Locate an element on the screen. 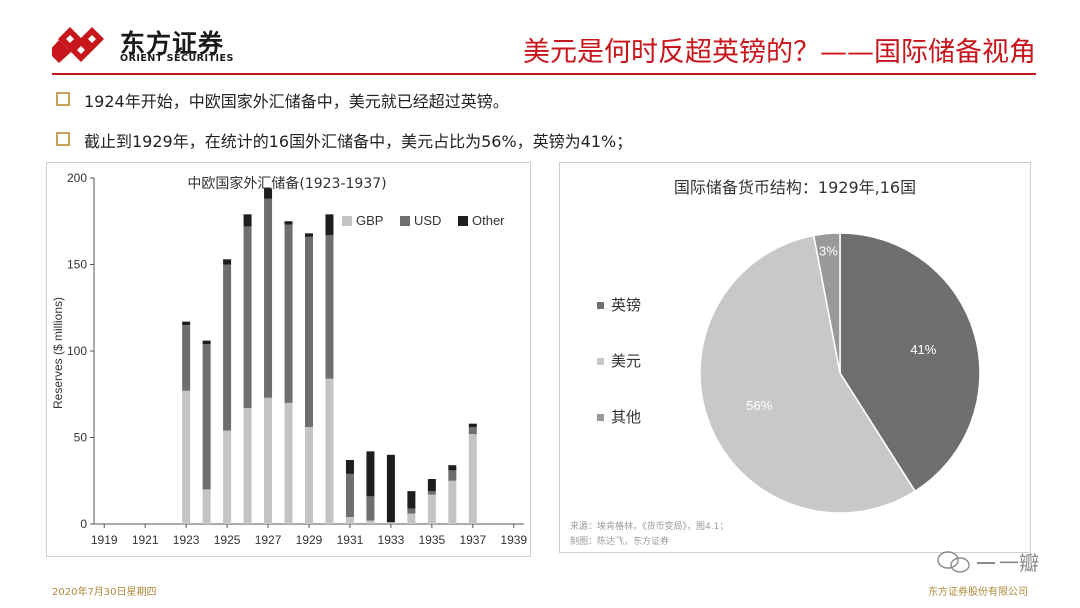 Image resolution: width=1080 pixels, height=608 pixels. pie-data-label: 3% is located at coordinates (828, 250).